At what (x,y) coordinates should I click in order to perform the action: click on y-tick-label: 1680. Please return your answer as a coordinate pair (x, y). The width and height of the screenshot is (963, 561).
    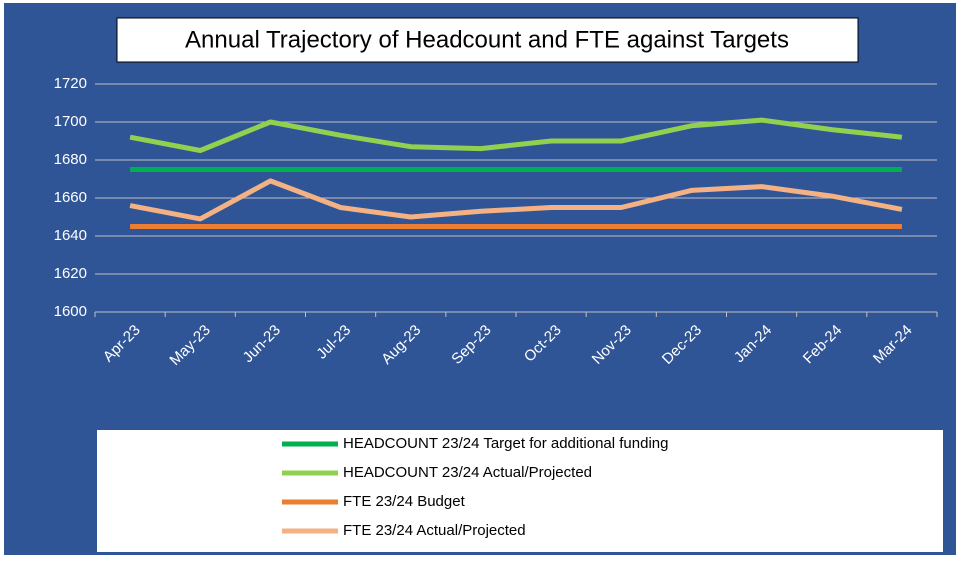
    Looking at the image, I should click on (70, 159).